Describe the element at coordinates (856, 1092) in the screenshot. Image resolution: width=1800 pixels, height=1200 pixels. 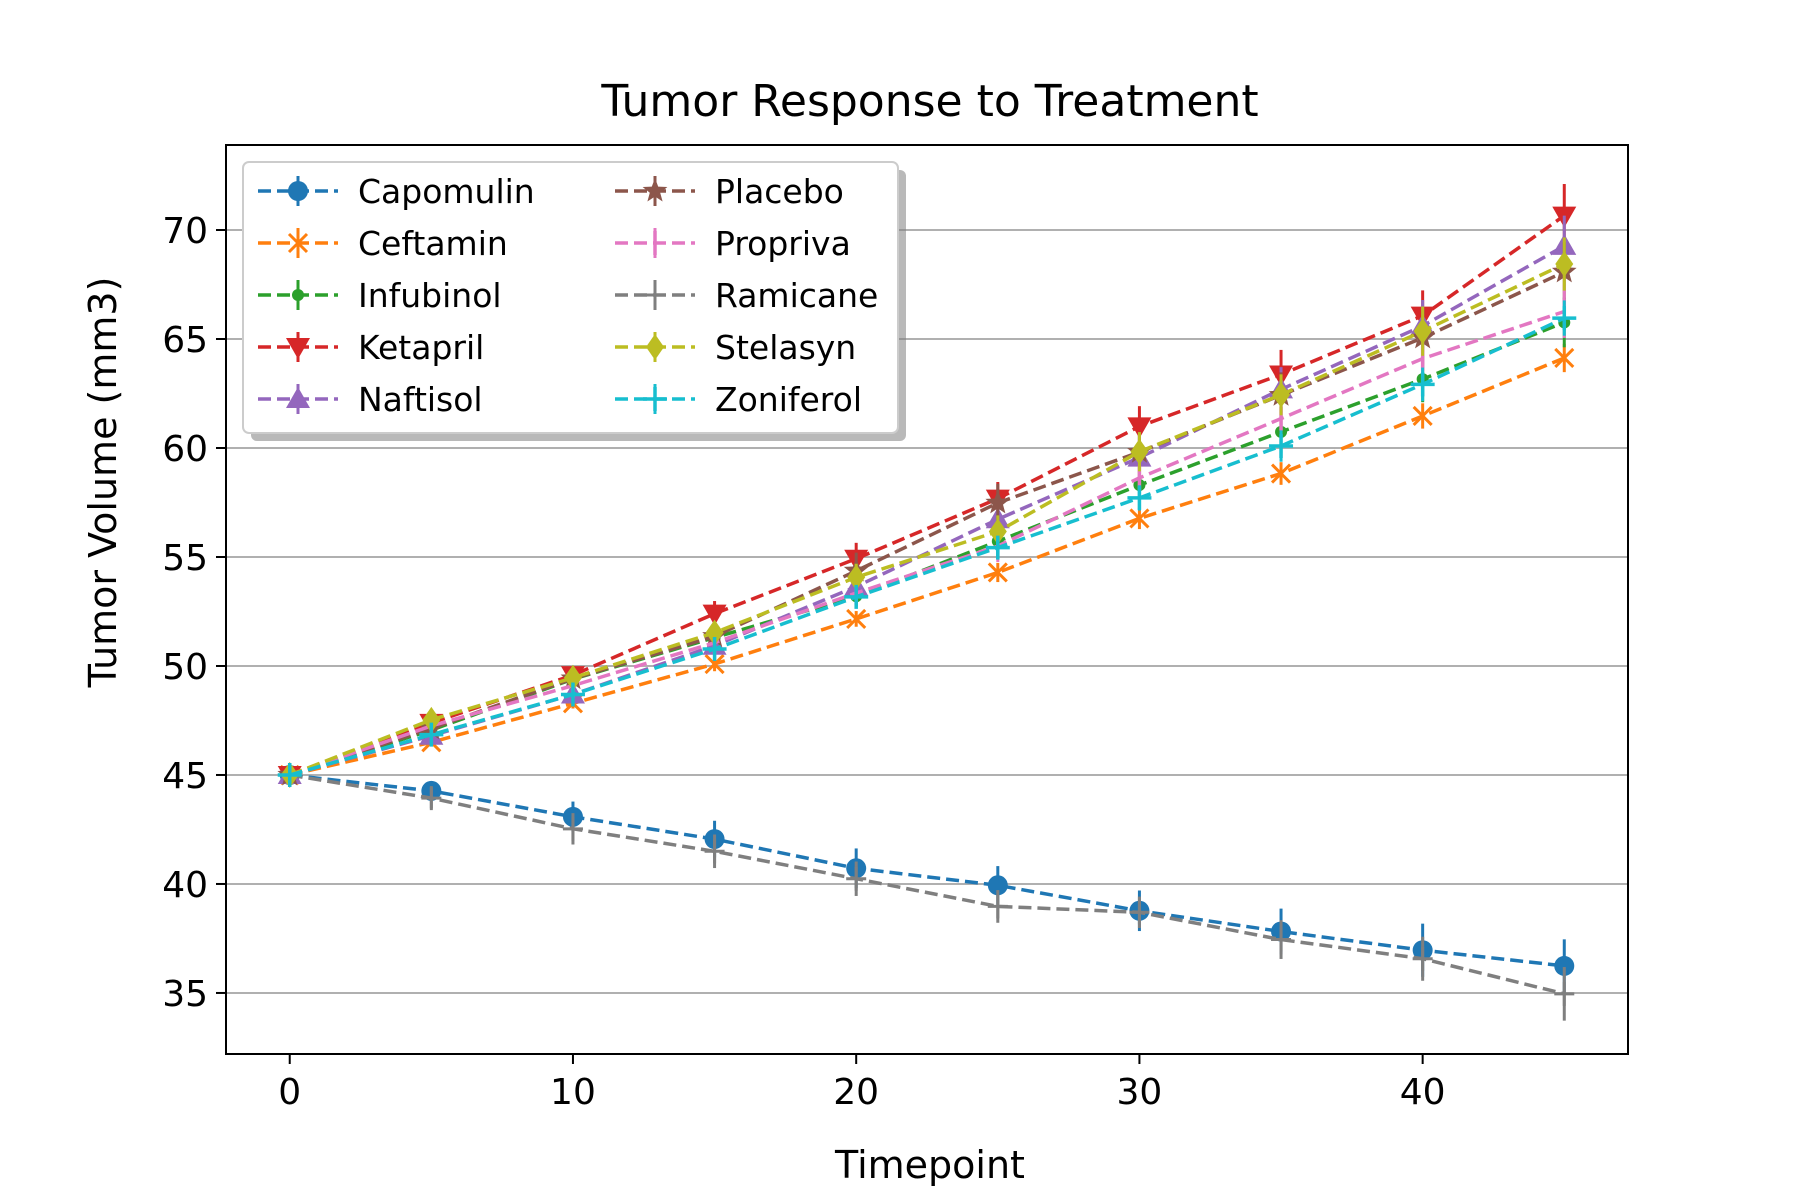
I see `x-tick-label: 20` at that location.